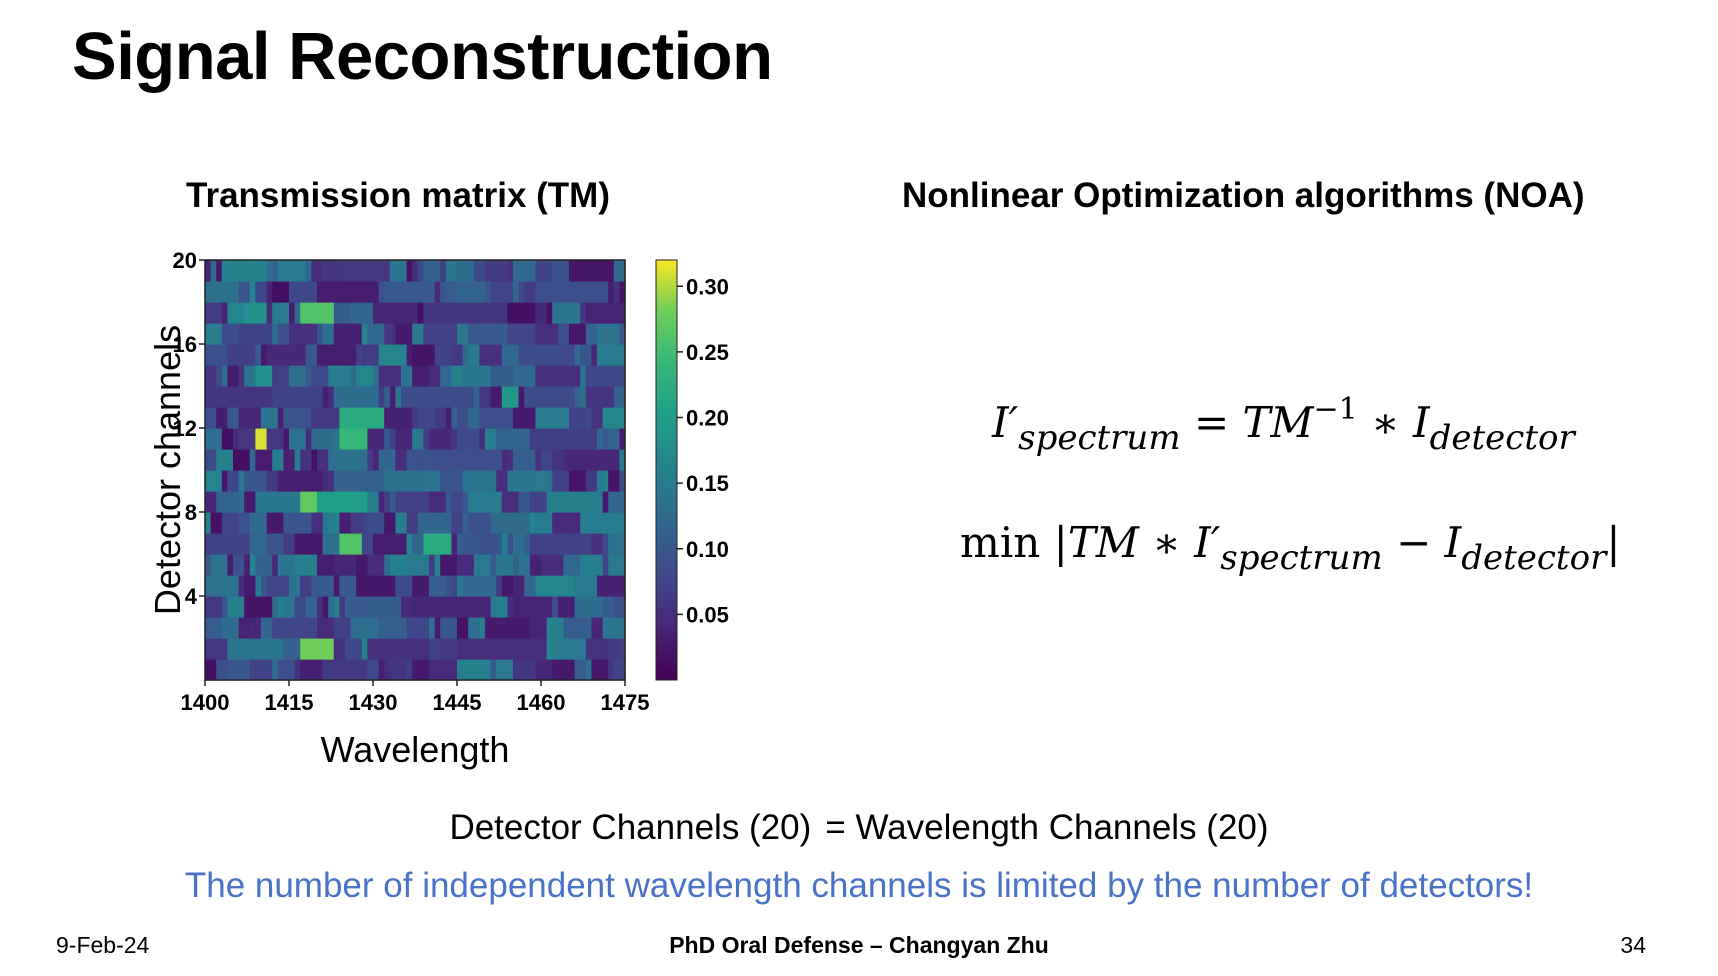 This screenshot has width=1718, height=976. I want to click on heatmap-cells, so click(415, 470).